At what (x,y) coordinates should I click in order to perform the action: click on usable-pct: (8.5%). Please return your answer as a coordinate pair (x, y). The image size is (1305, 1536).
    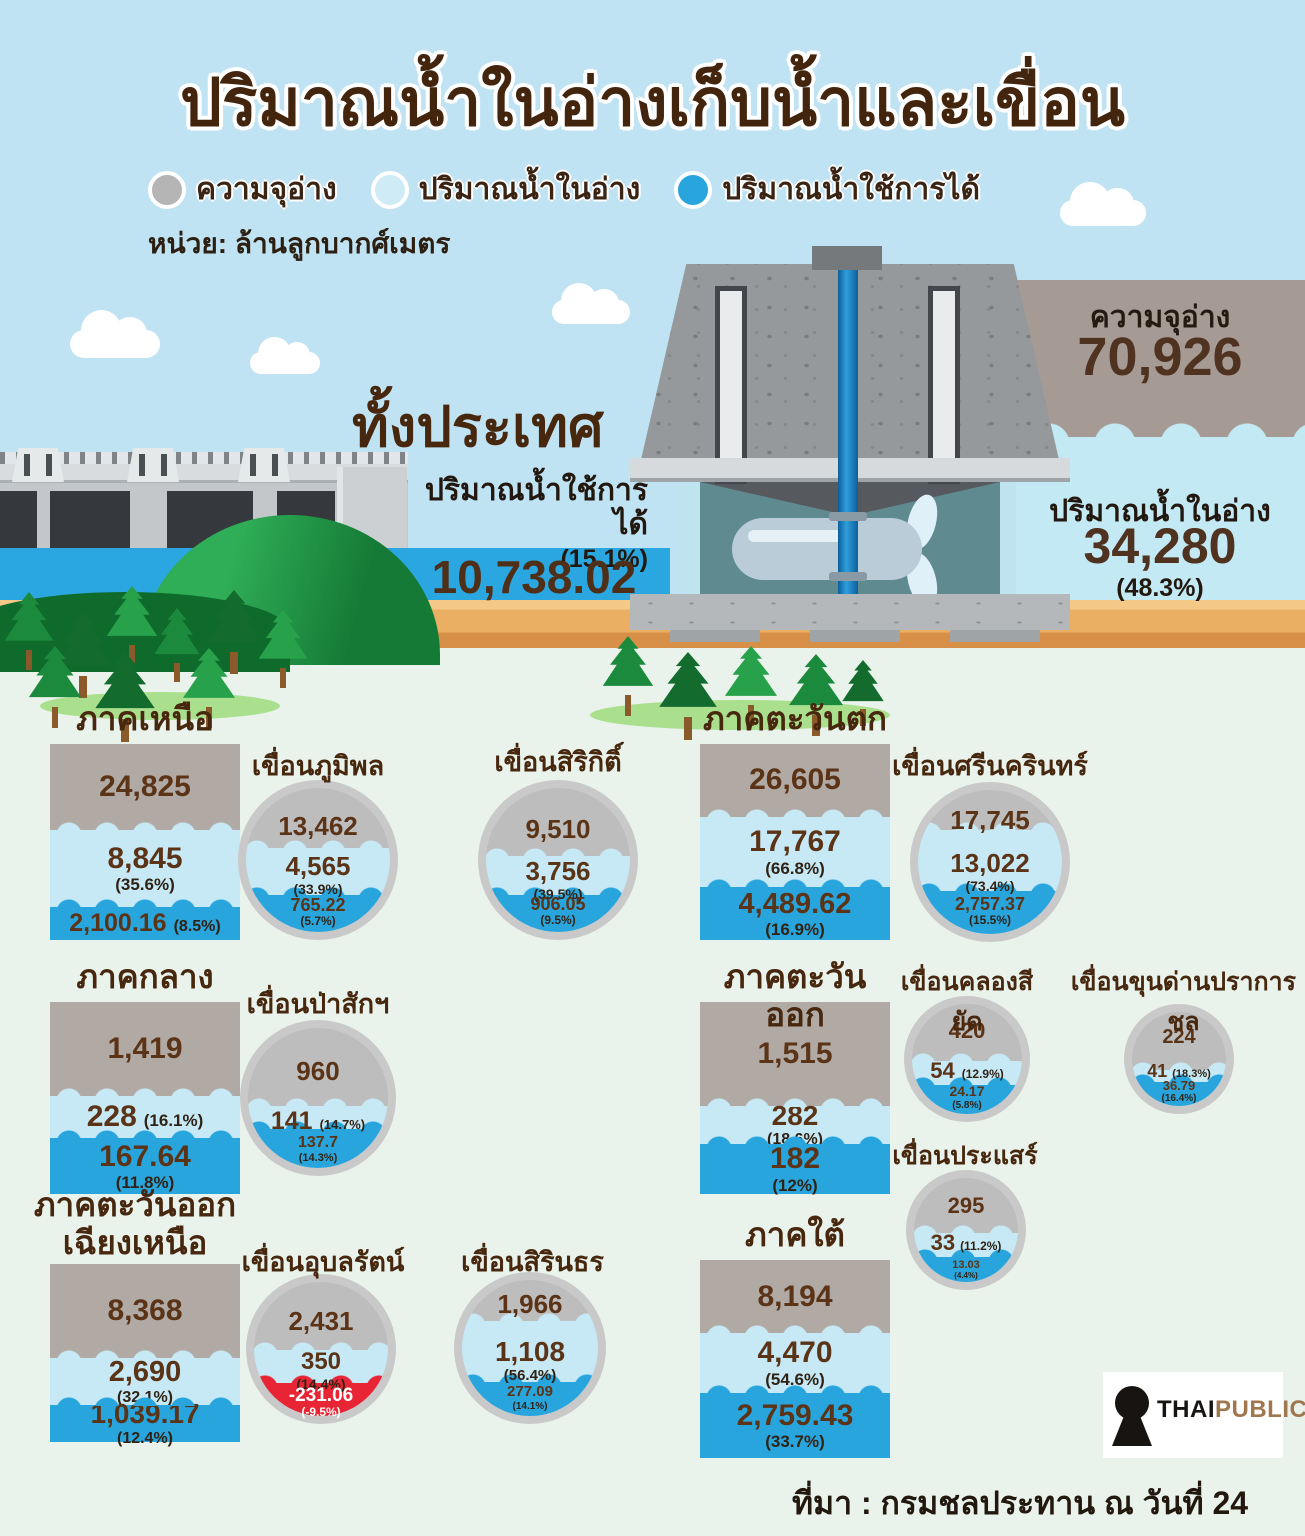
    Looking at the image, I should click on (197, 927).